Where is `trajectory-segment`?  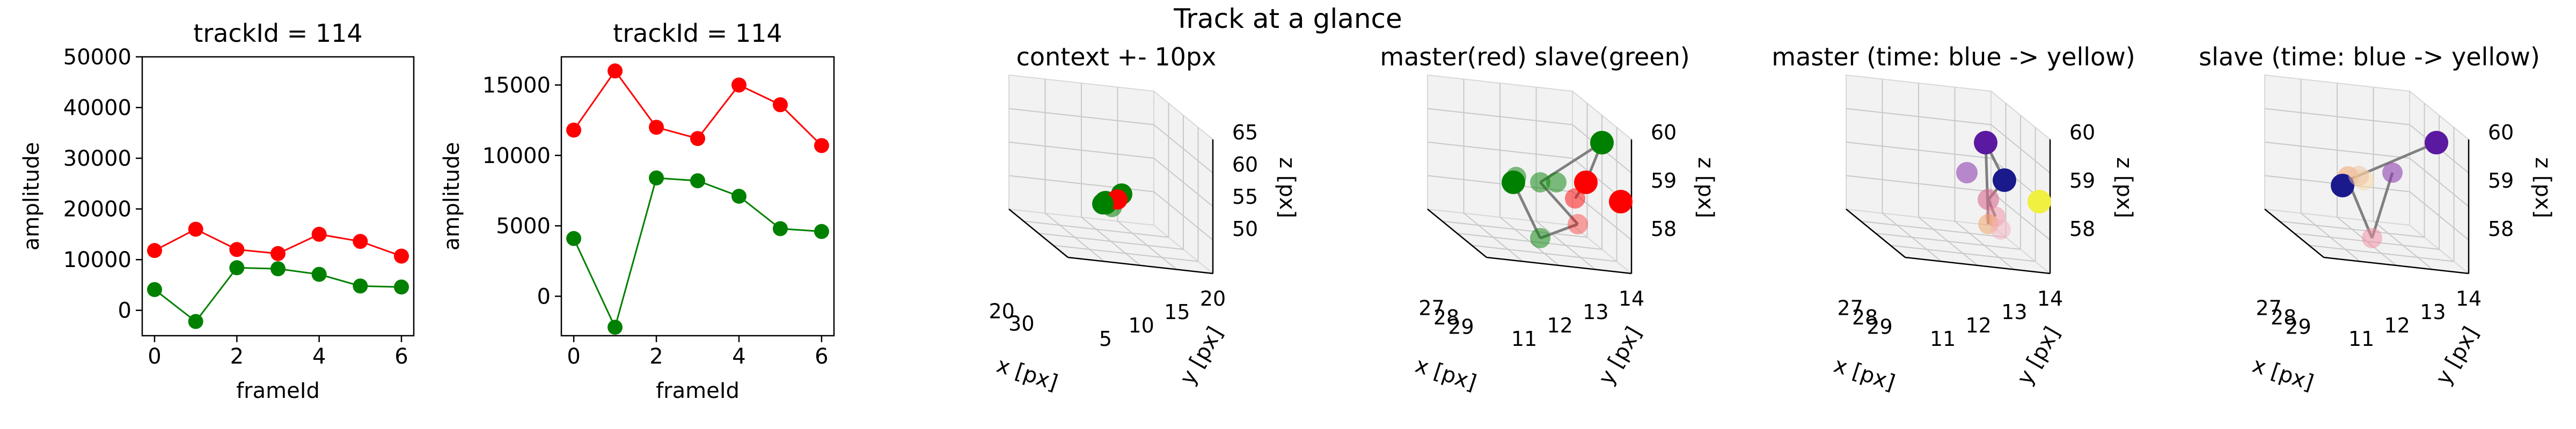 trajectory-segment is located at coordinates (2382, 205).